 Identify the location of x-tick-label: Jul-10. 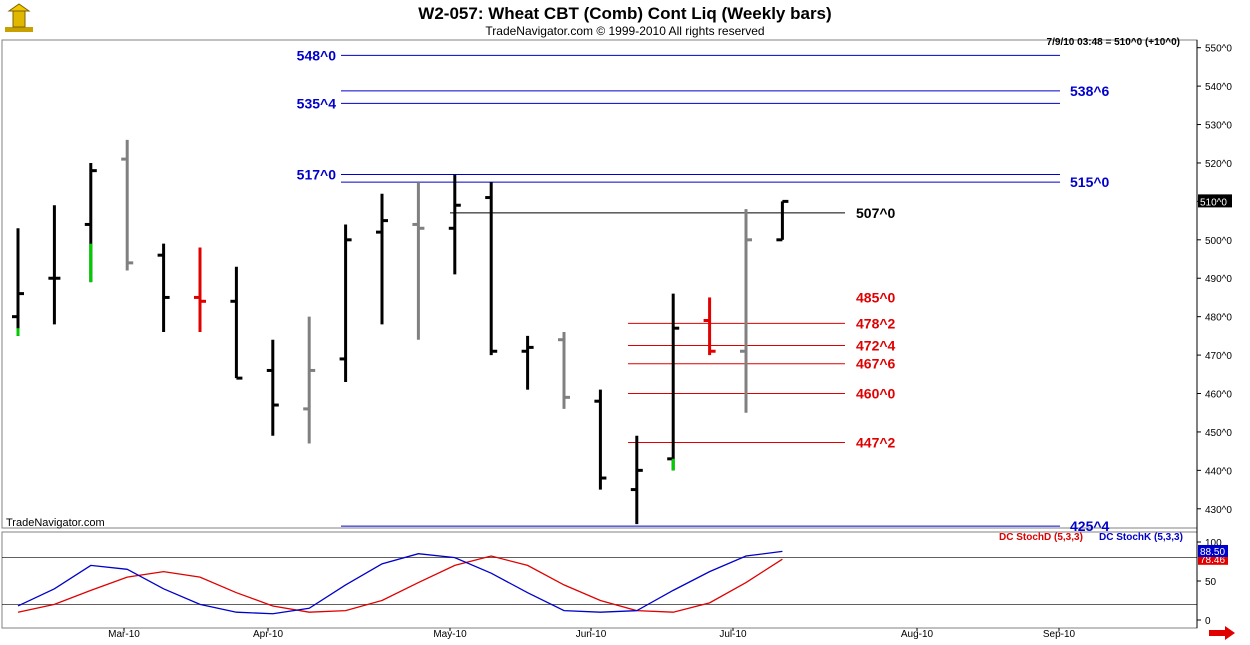
(733, 634).